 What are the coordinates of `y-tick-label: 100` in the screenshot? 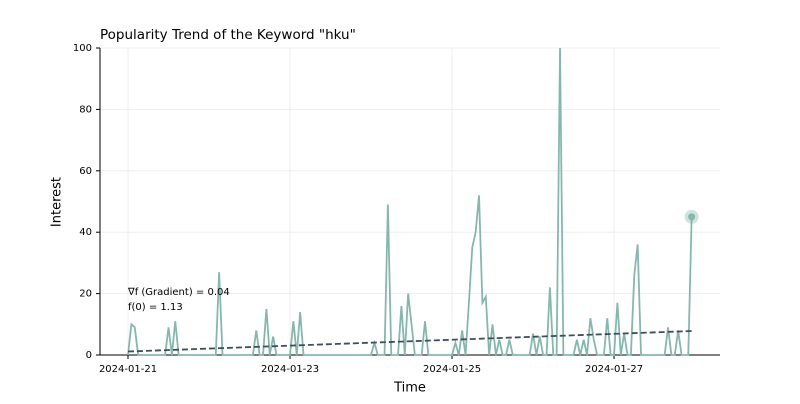 It's located at (82, 48).